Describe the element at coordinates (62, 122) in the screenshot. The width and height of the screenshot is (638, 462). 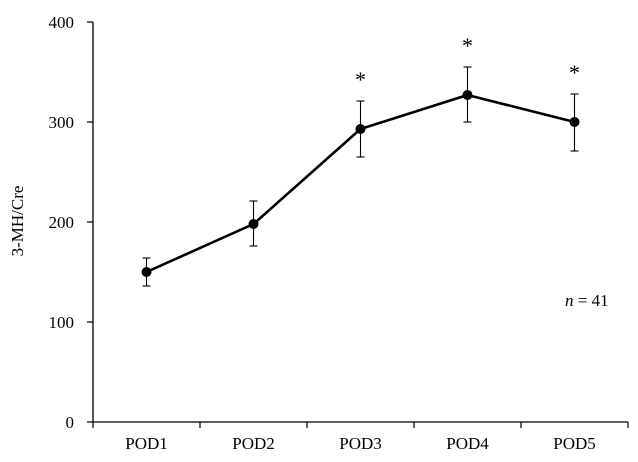
I see `y-tick-label: 300` at that location.